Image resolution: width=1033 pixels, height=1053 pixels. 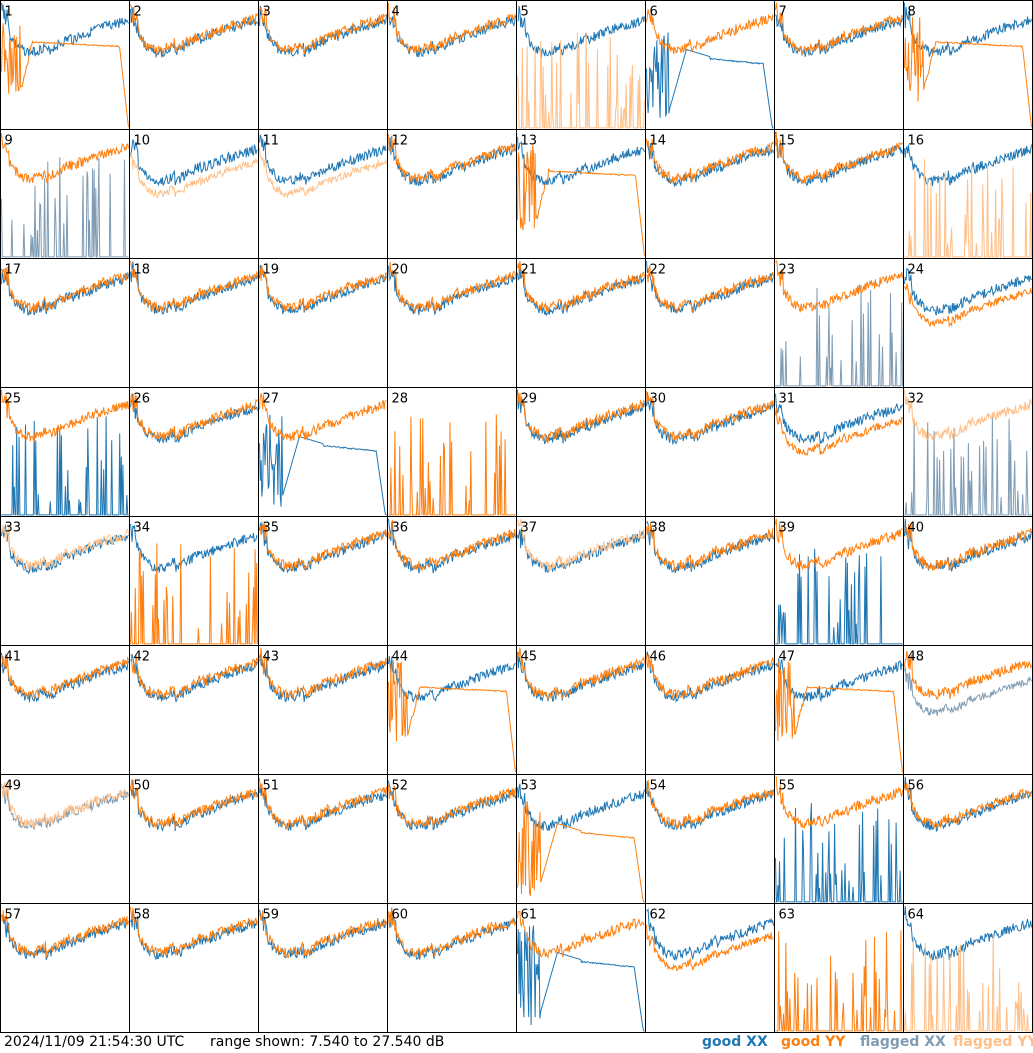 What do you see at coordinates (65, 581) in the screenshot?
I see `panel-33: 33` at bounding box center [65, 581].